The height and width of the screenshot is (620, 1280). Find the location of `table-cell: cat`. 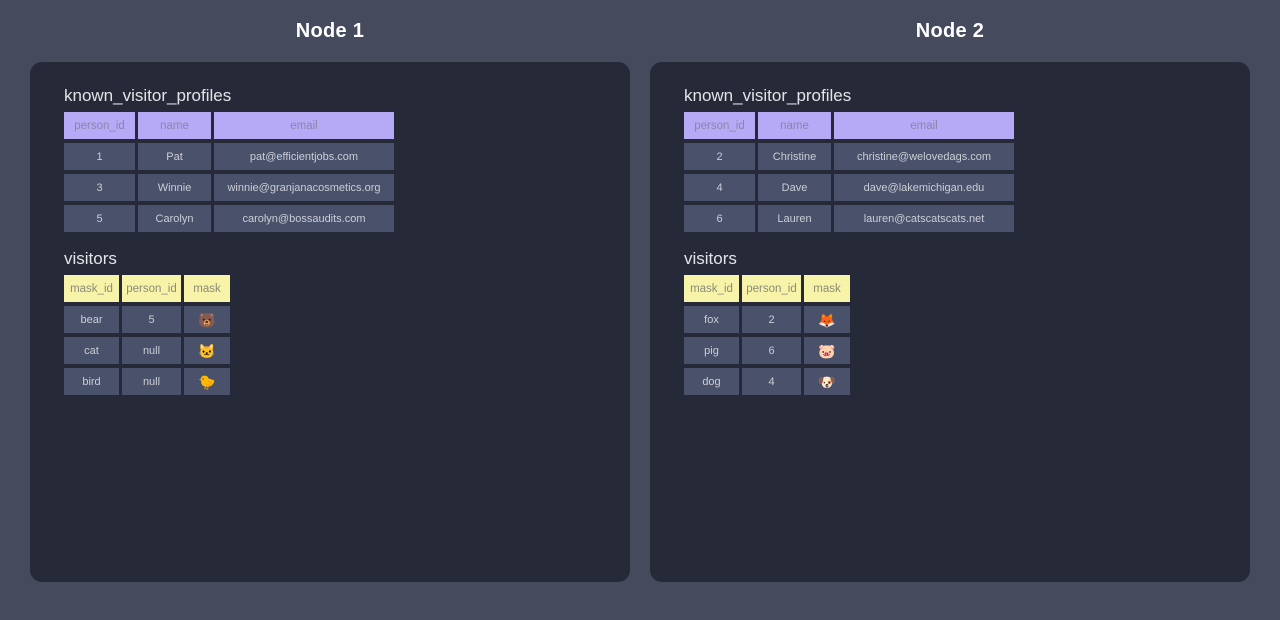

table-cell: cat is located at coordinates (91, 350).